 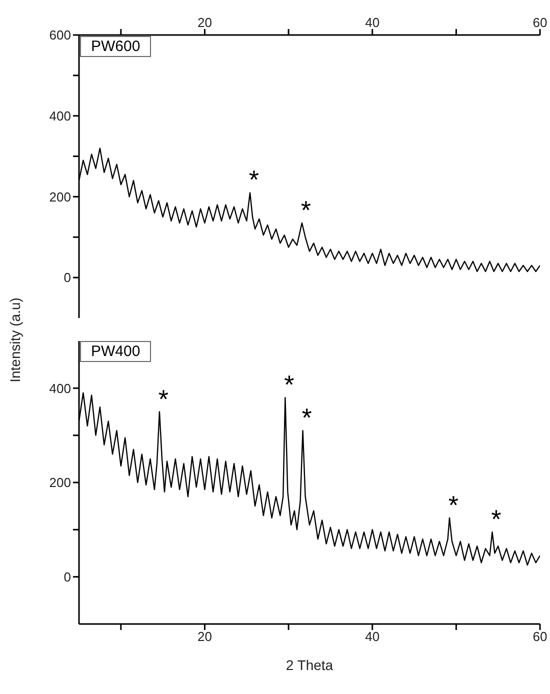 What do you see at coordinates (60, 35) in the screenshot?
I see `y-tick-label: 600` at bounding box center [60, 35].